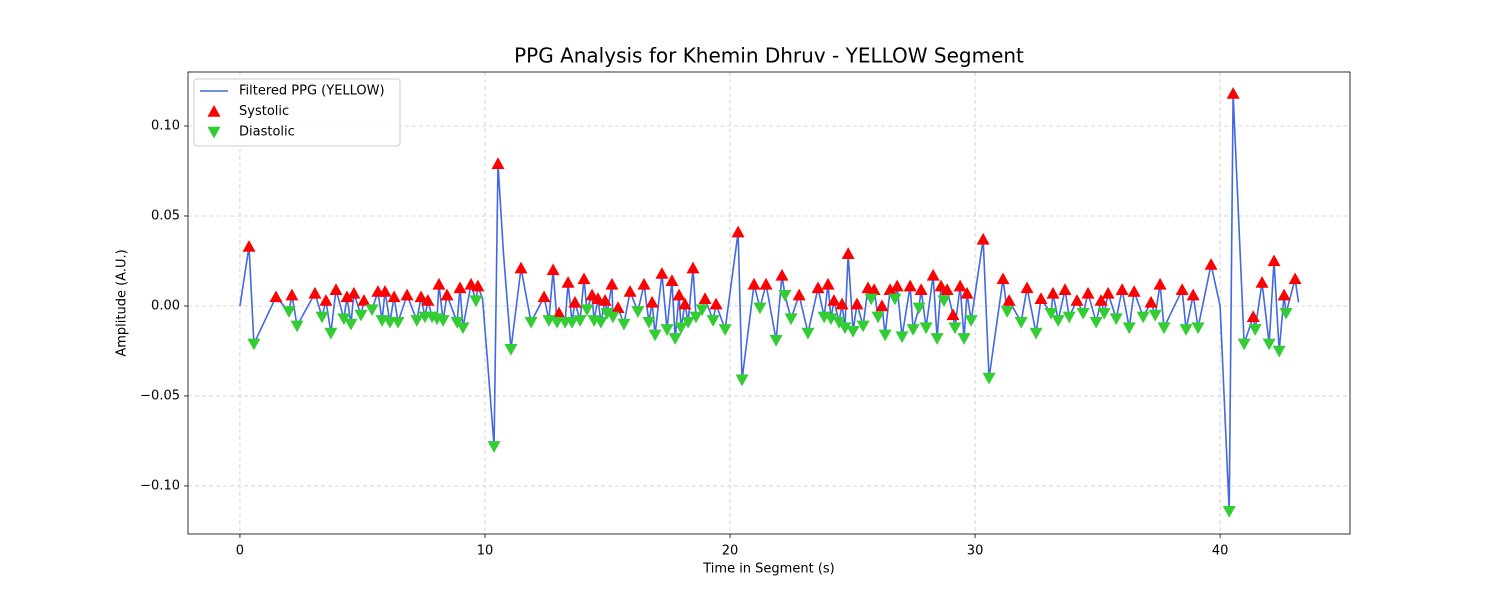  I want to click on y-axis-label: Amplitude (A.U.), so click(122, 302).